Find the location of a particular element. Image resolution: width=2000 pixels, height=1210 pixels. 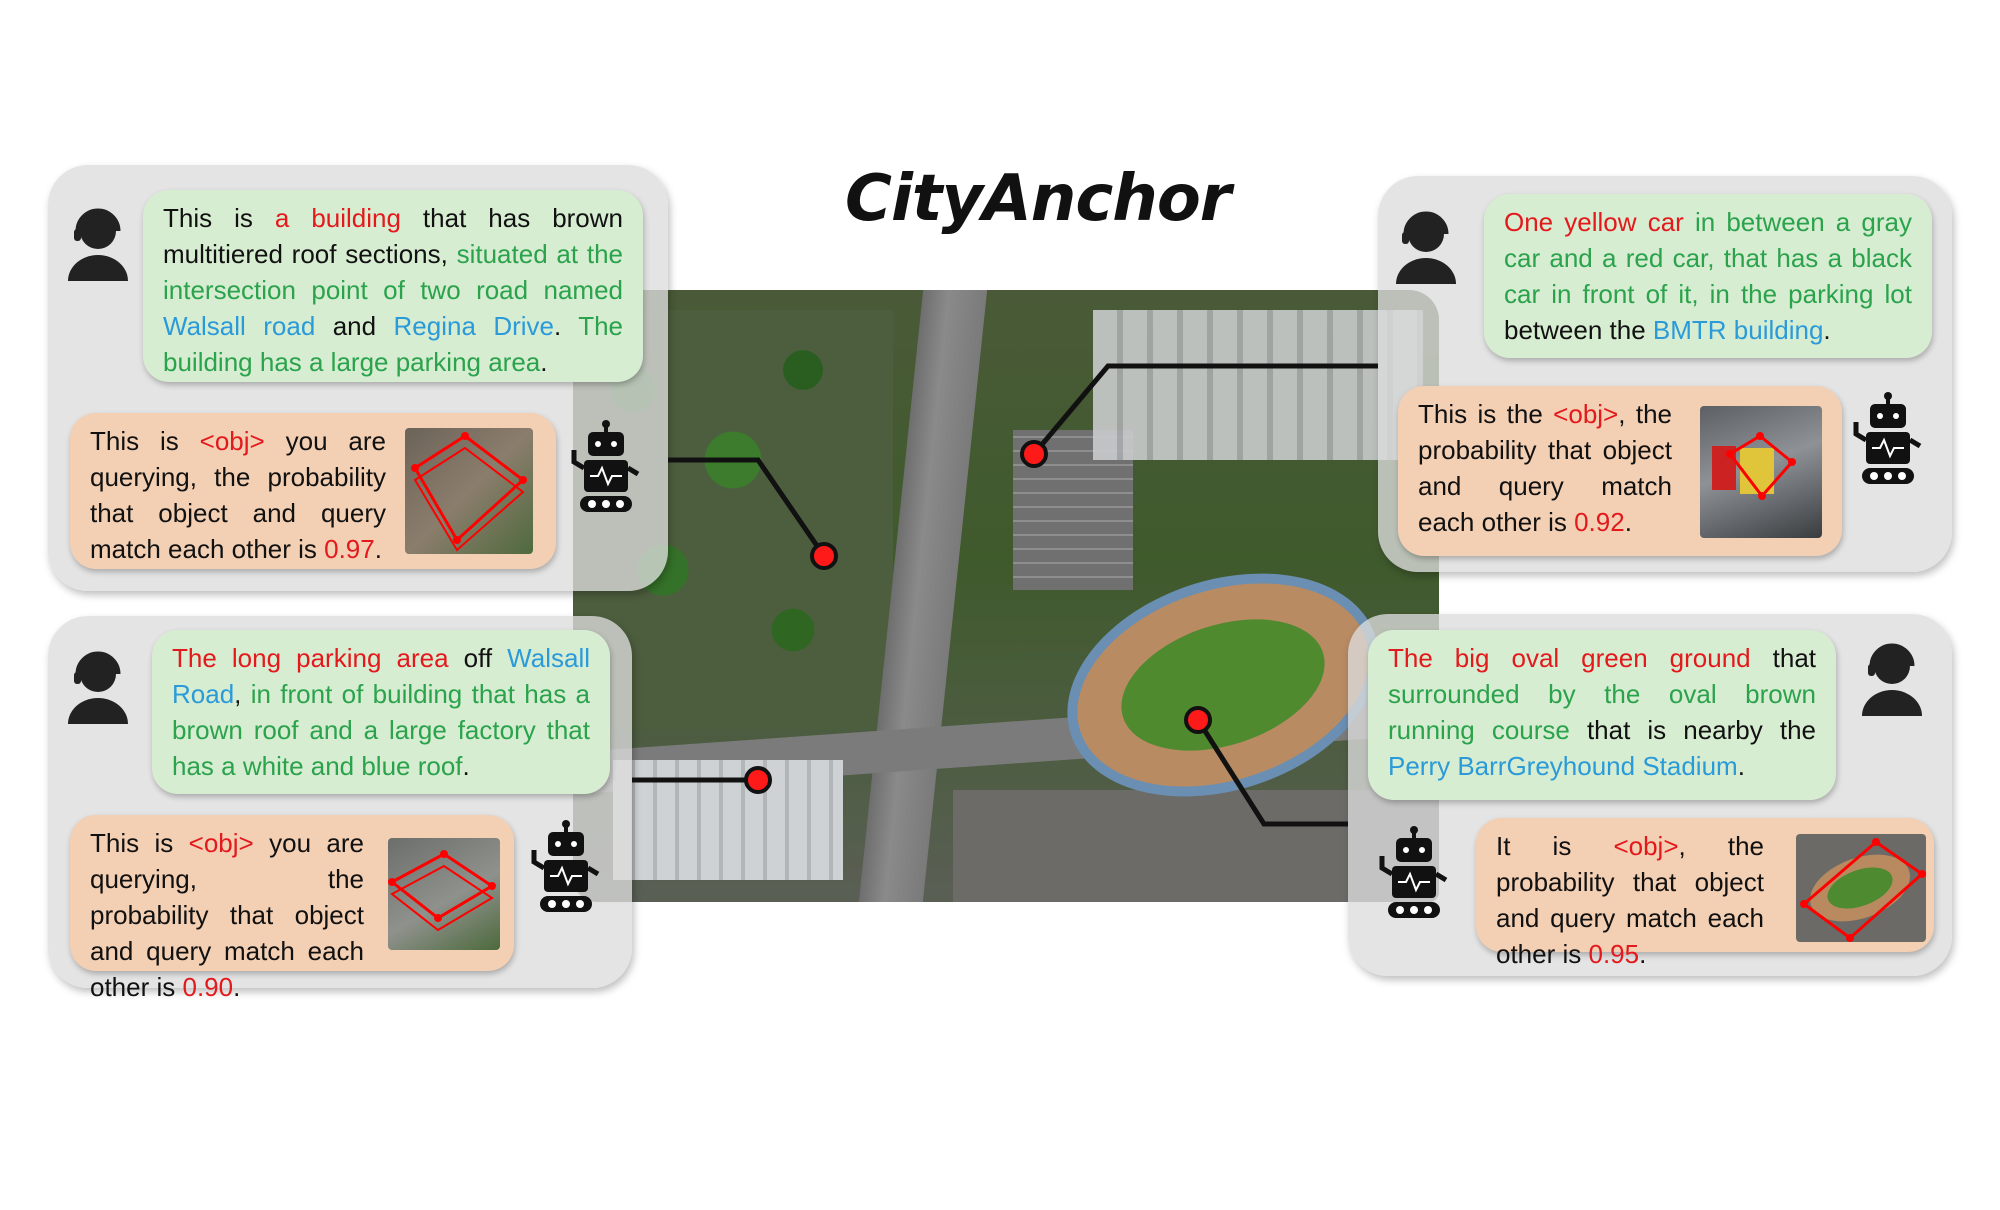

factory-roofs is located at coordinates (1258, 385).